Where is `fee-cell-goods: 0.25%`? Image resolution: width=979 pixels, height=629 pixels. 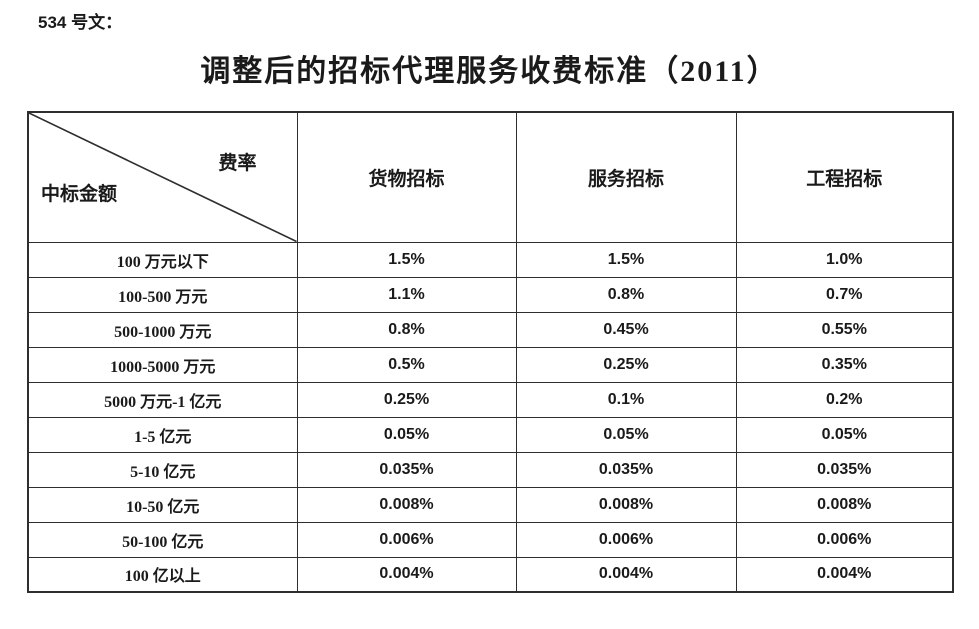
fee-cell-goods: 0.25% is located at coordinates (406, 399).